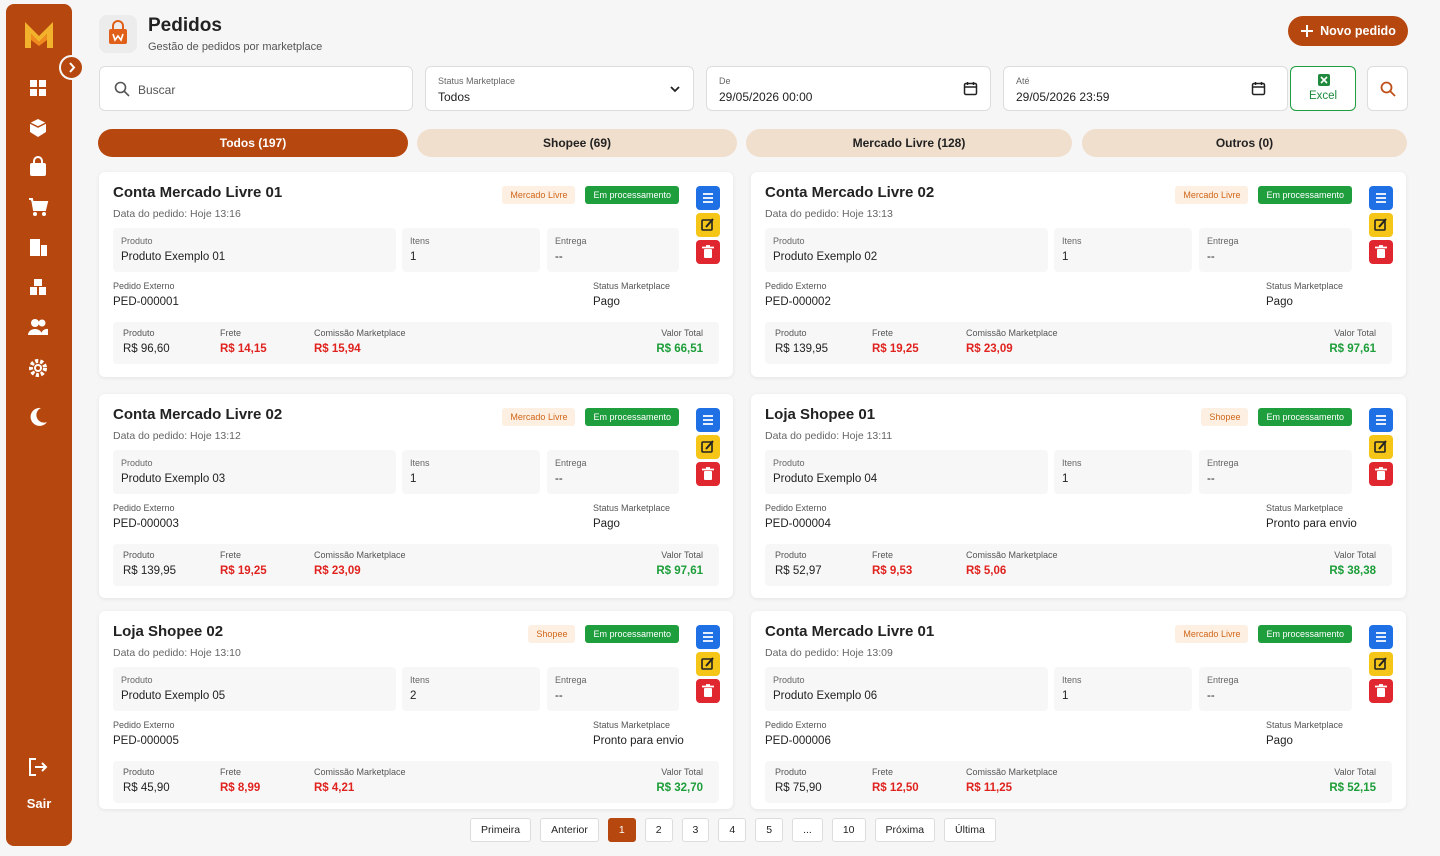 This screenshot has height=856, width=1440. What do you see at coordinates (1244, 143) in the screenshot?
I see `filter-tab: Outros (0)` at bounding box center [1244, 143].